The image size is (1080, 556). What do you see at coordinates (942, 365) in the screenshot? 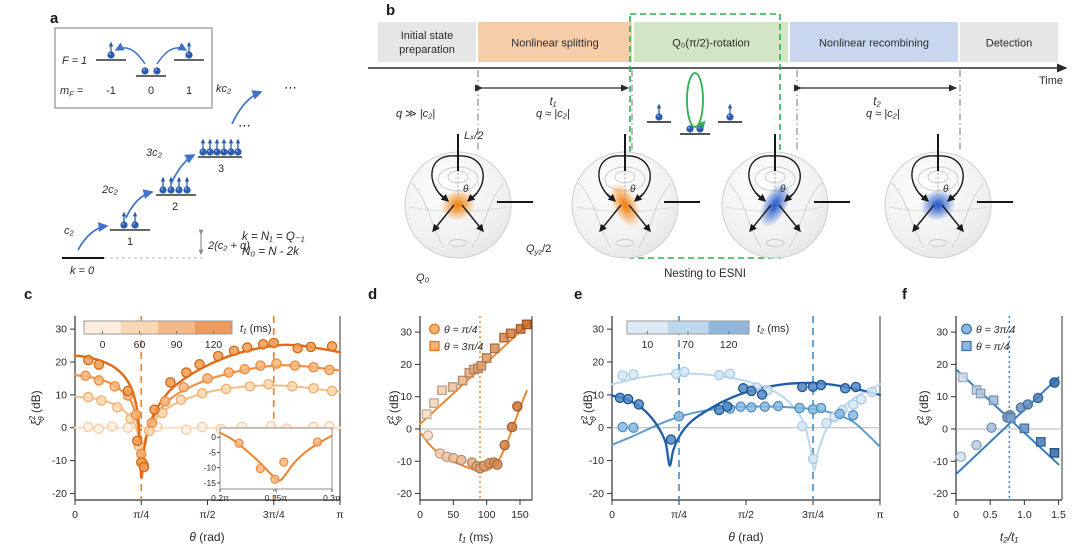
I see `y-tick-label: 20` at bounding box center [942, 365].